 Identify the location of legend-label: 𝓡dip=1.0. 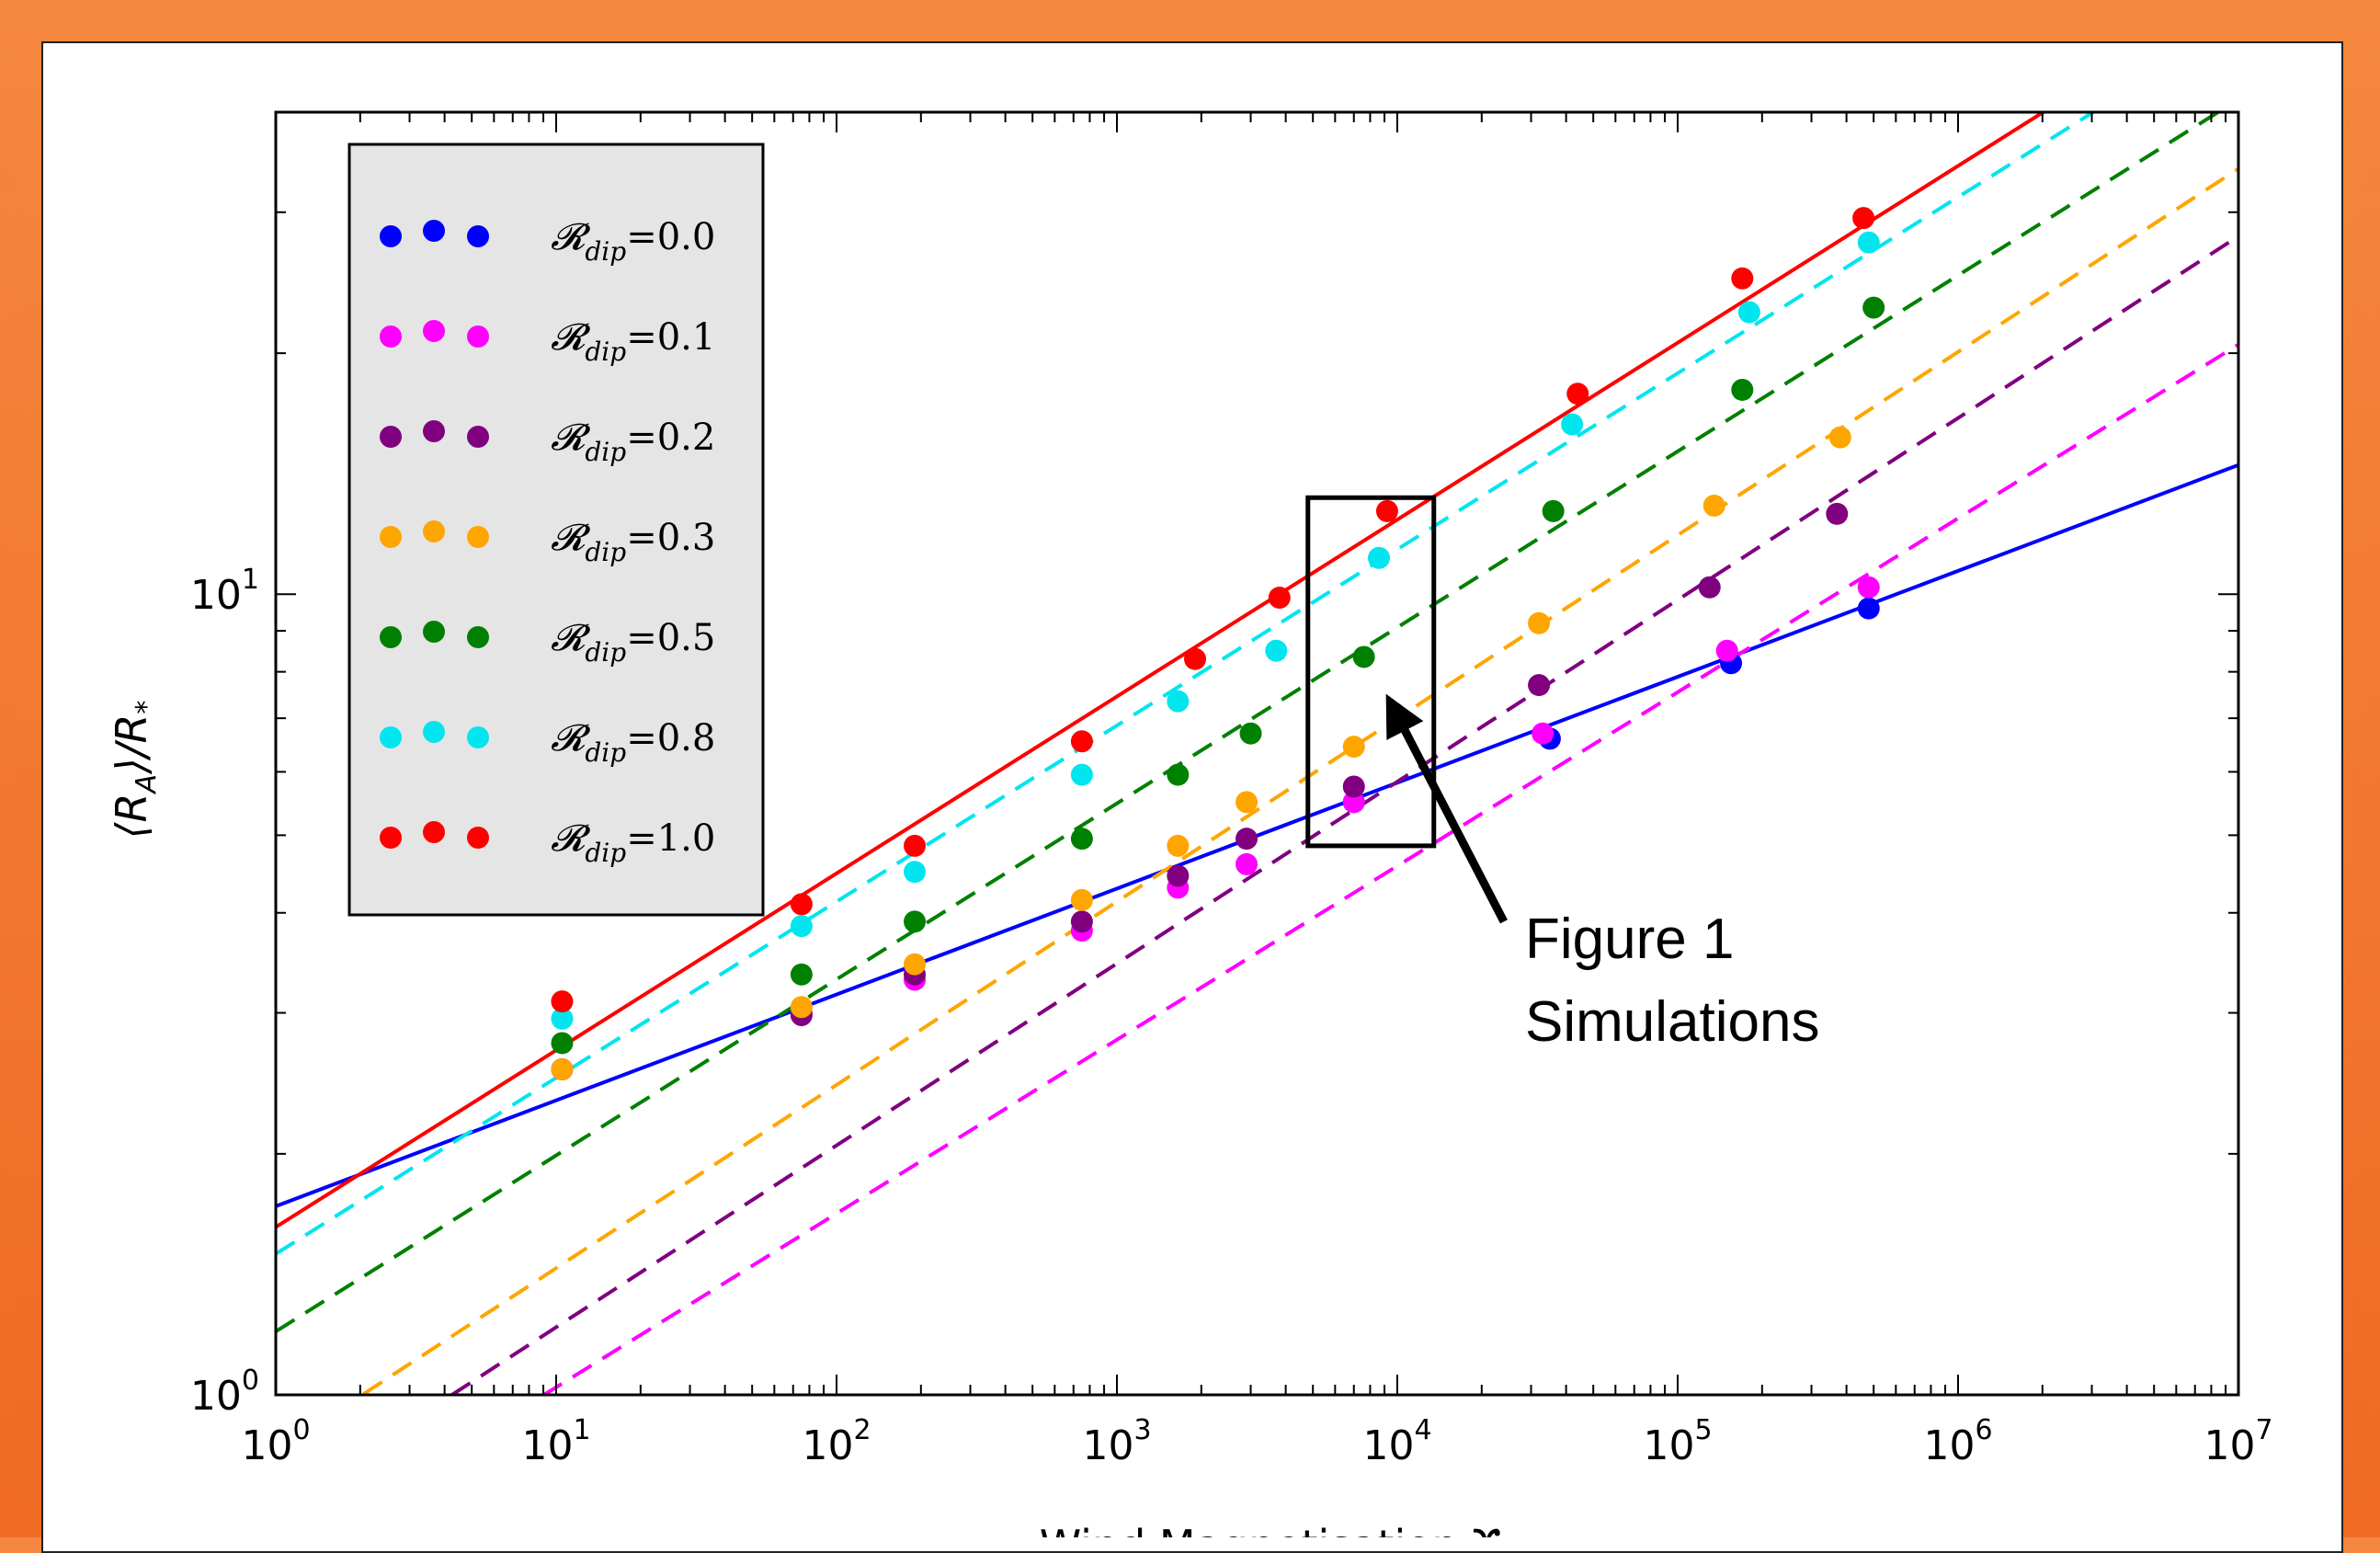
(633, 842).